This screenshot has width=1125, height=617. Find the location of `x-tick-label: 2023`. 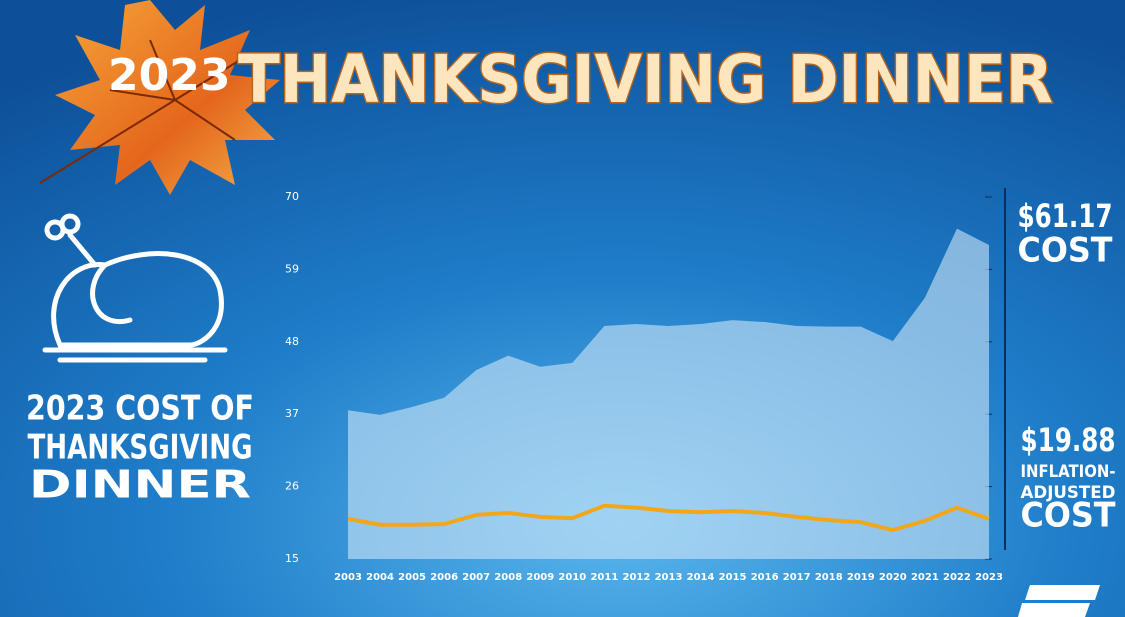

x-tick-label: 2023 is located at coordinates (989, 577).